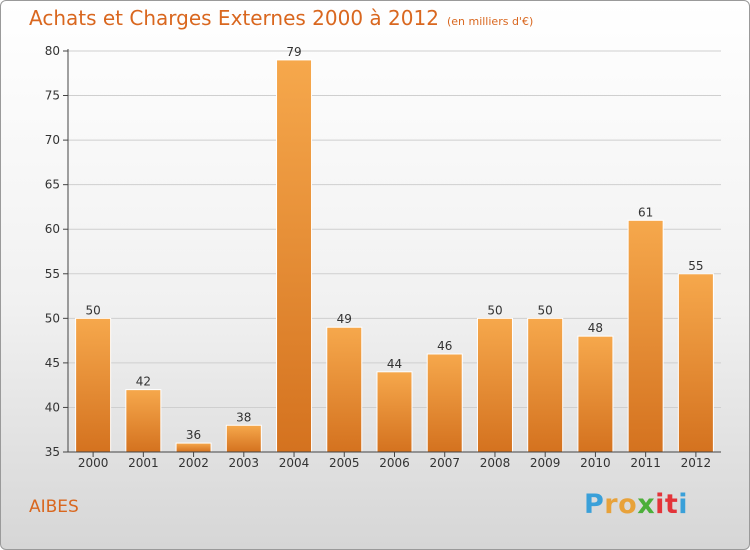 This screenshot has height=550, width=750. Describe the element at coordinates (595, 463) in the screenshot. I see `x-tick-label: 2010` at that location.